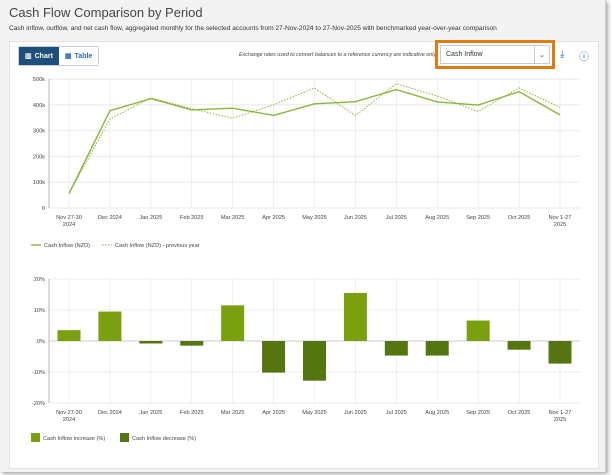  Describe the element at coordinates (74, 439) in the screenshot. I see `legend-label: Cash Inflow increase (%)` at that location.